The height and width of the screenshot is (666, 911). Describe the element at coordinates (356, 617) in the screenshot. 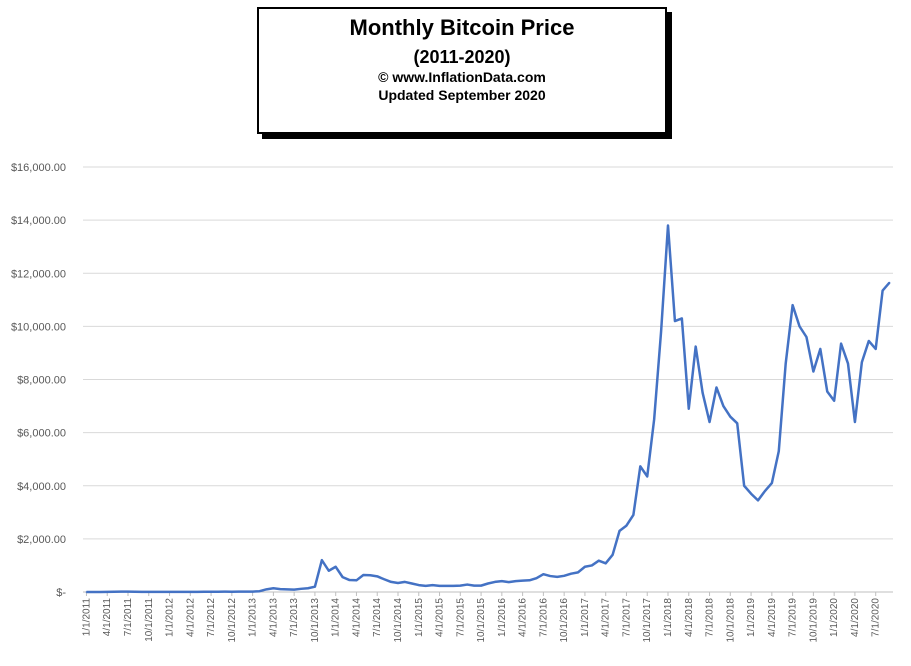

I see `x-tick-label: 4/1/2014` at that location.